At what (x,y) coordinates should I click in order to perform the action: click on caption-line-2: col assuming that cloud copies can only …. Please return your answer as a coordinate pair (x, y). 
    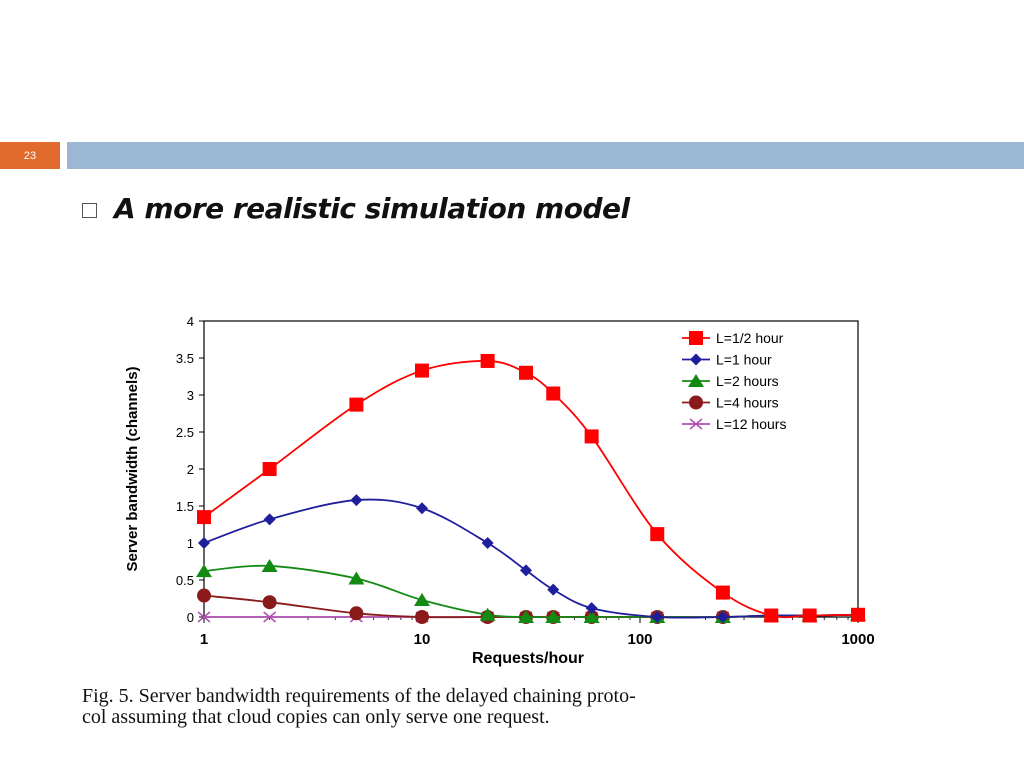
    Looking at the image, I should click on (316, 717).